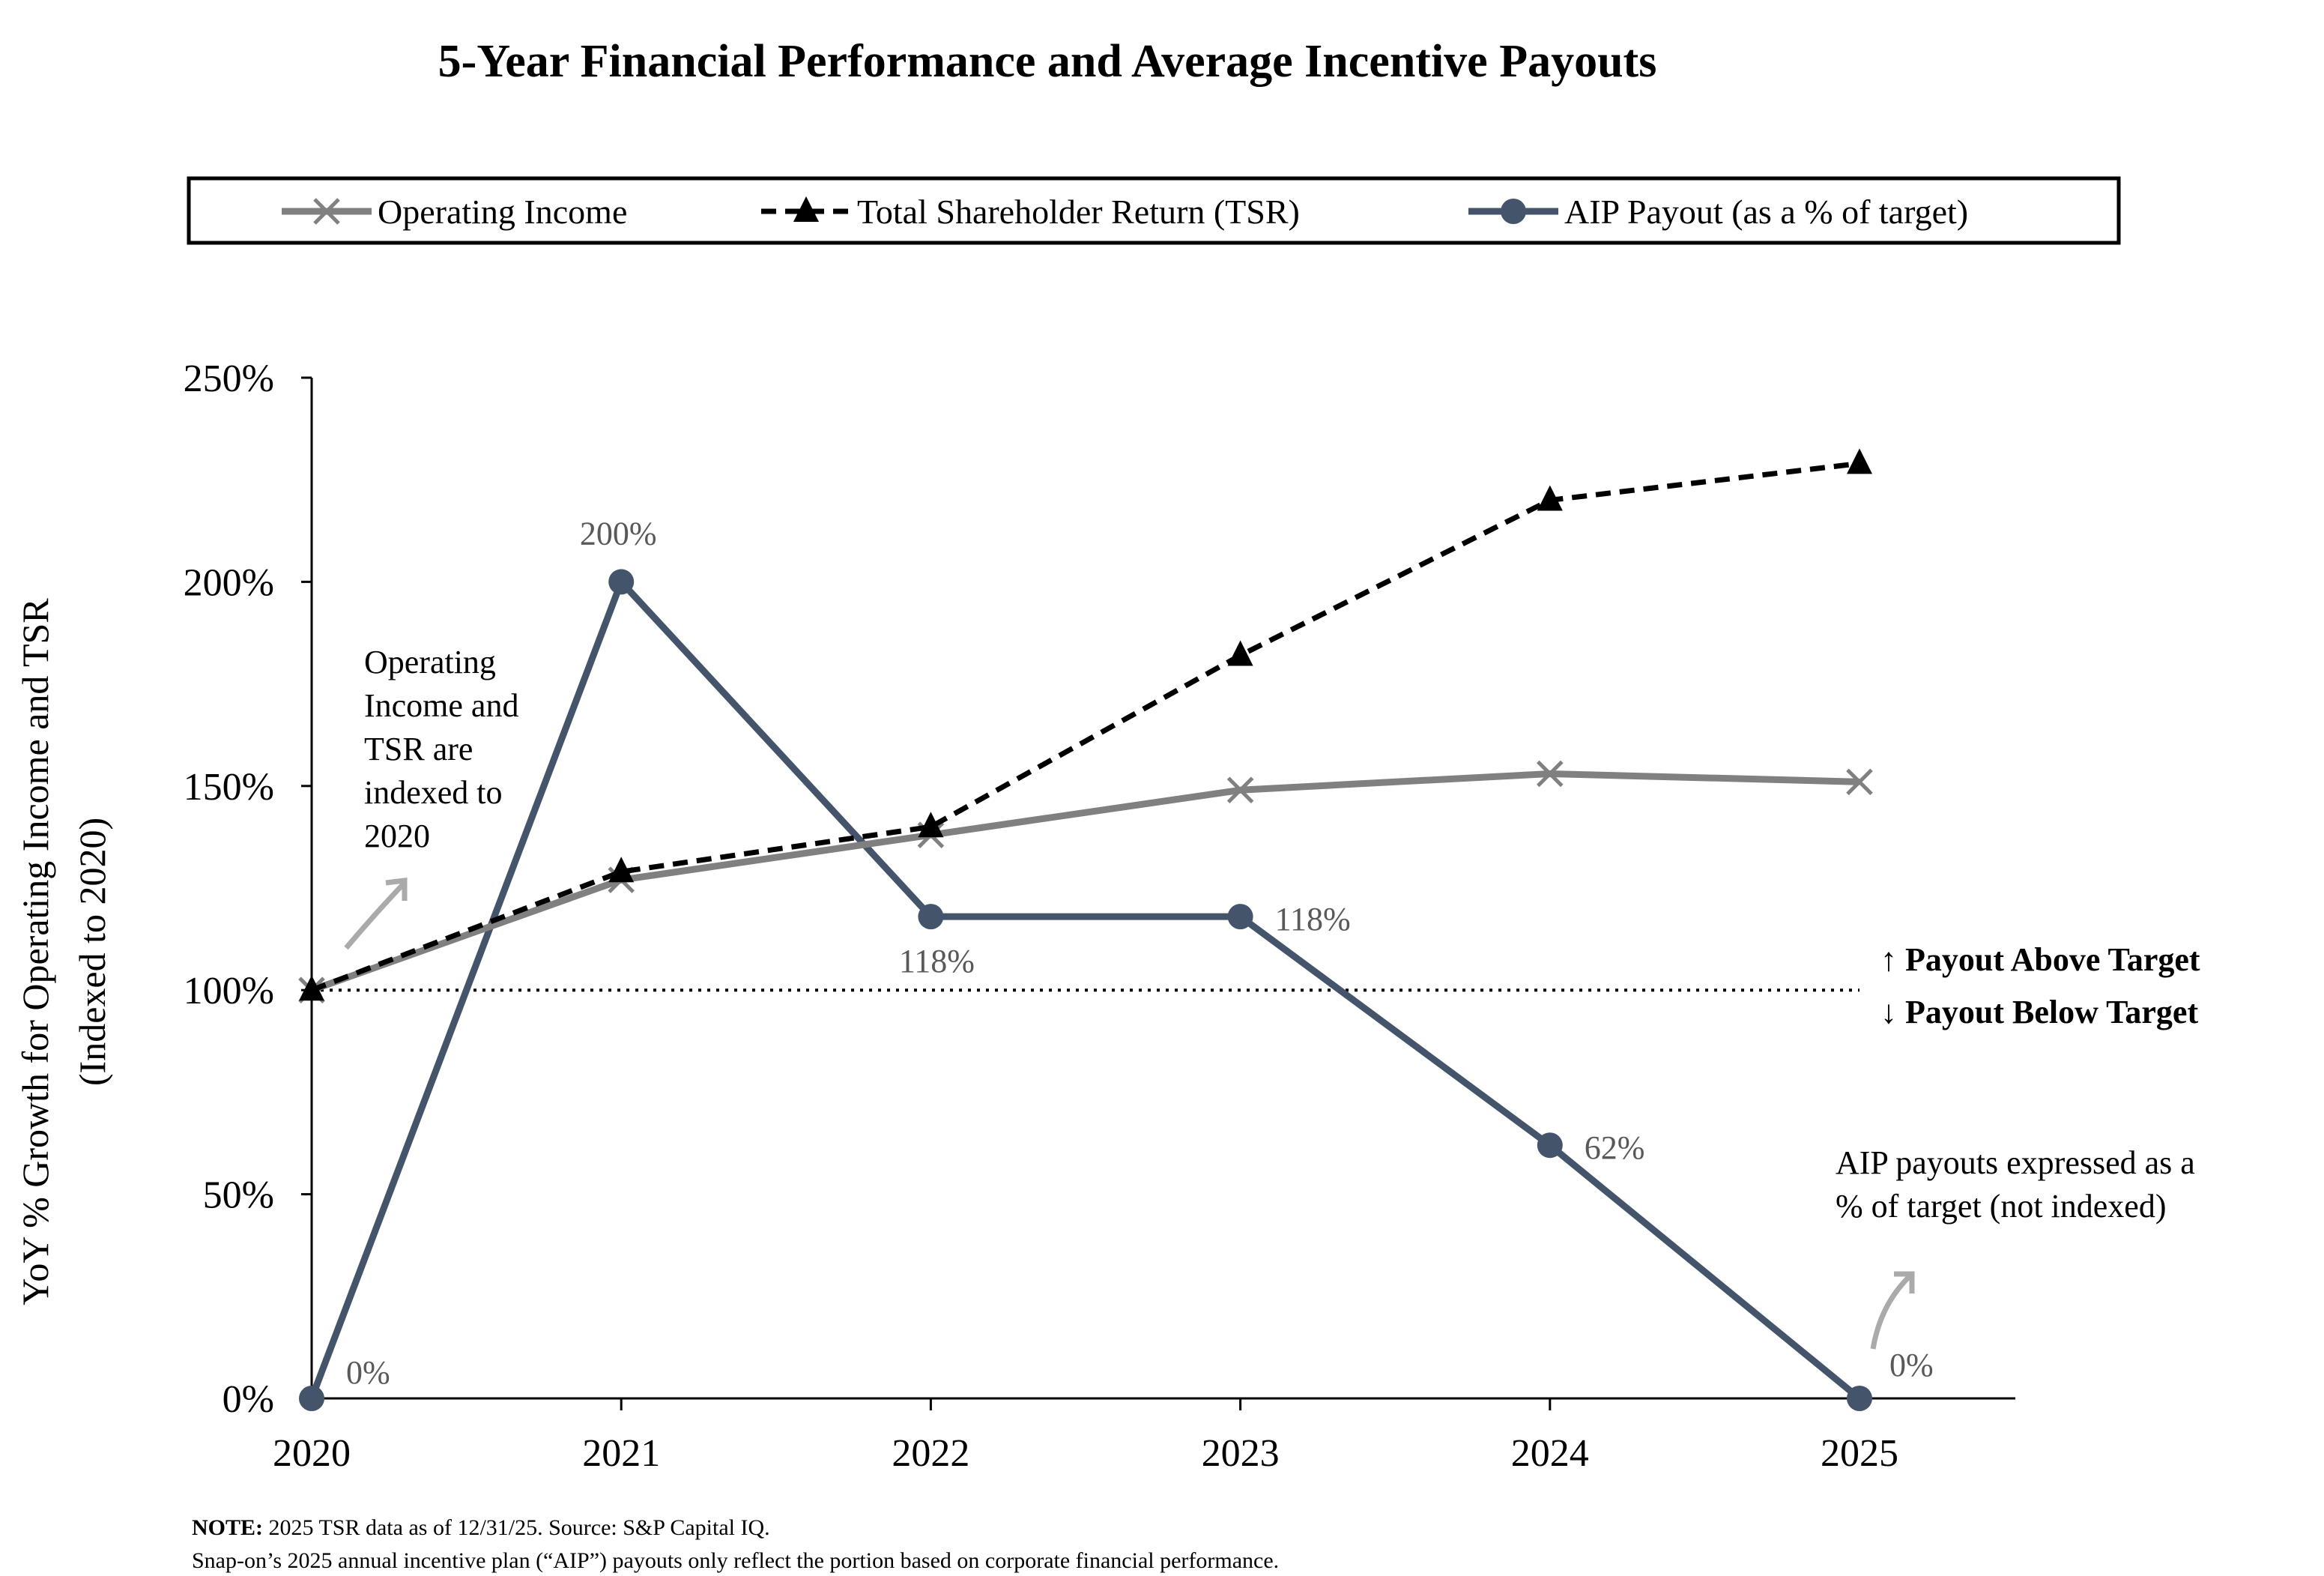 The height and width of the screenshot is (1576, 2324). I want to click on x-tick-label: 2024, so click(1550, 1453).